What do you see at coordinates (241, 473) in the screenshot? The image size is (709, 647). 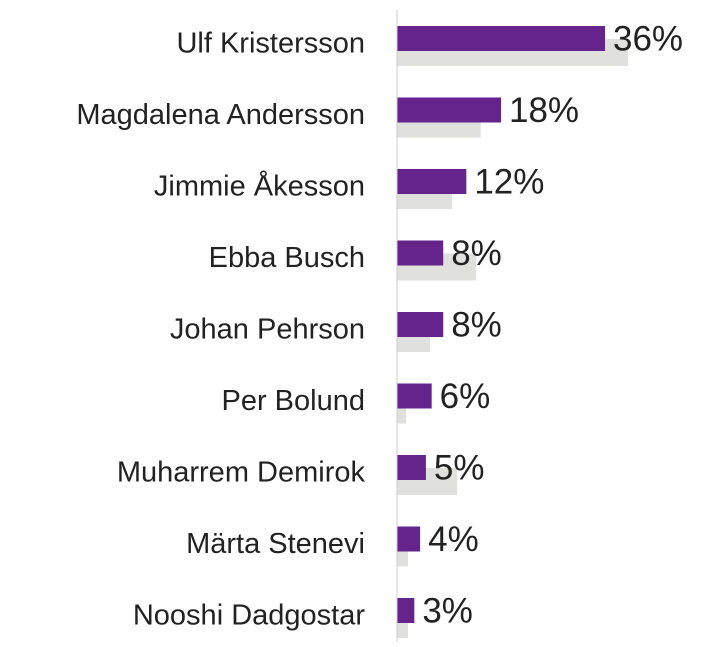 I see `category-label: Muharrem Demirok` at bounding box center [241, 473].